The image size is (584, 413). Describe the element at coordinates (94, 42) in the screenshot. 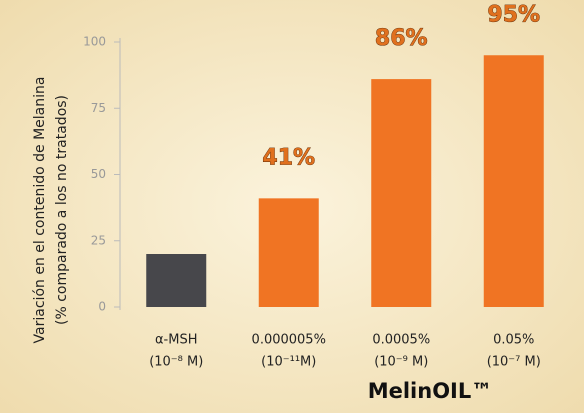

I see `y-tick-label: 100` at that location.